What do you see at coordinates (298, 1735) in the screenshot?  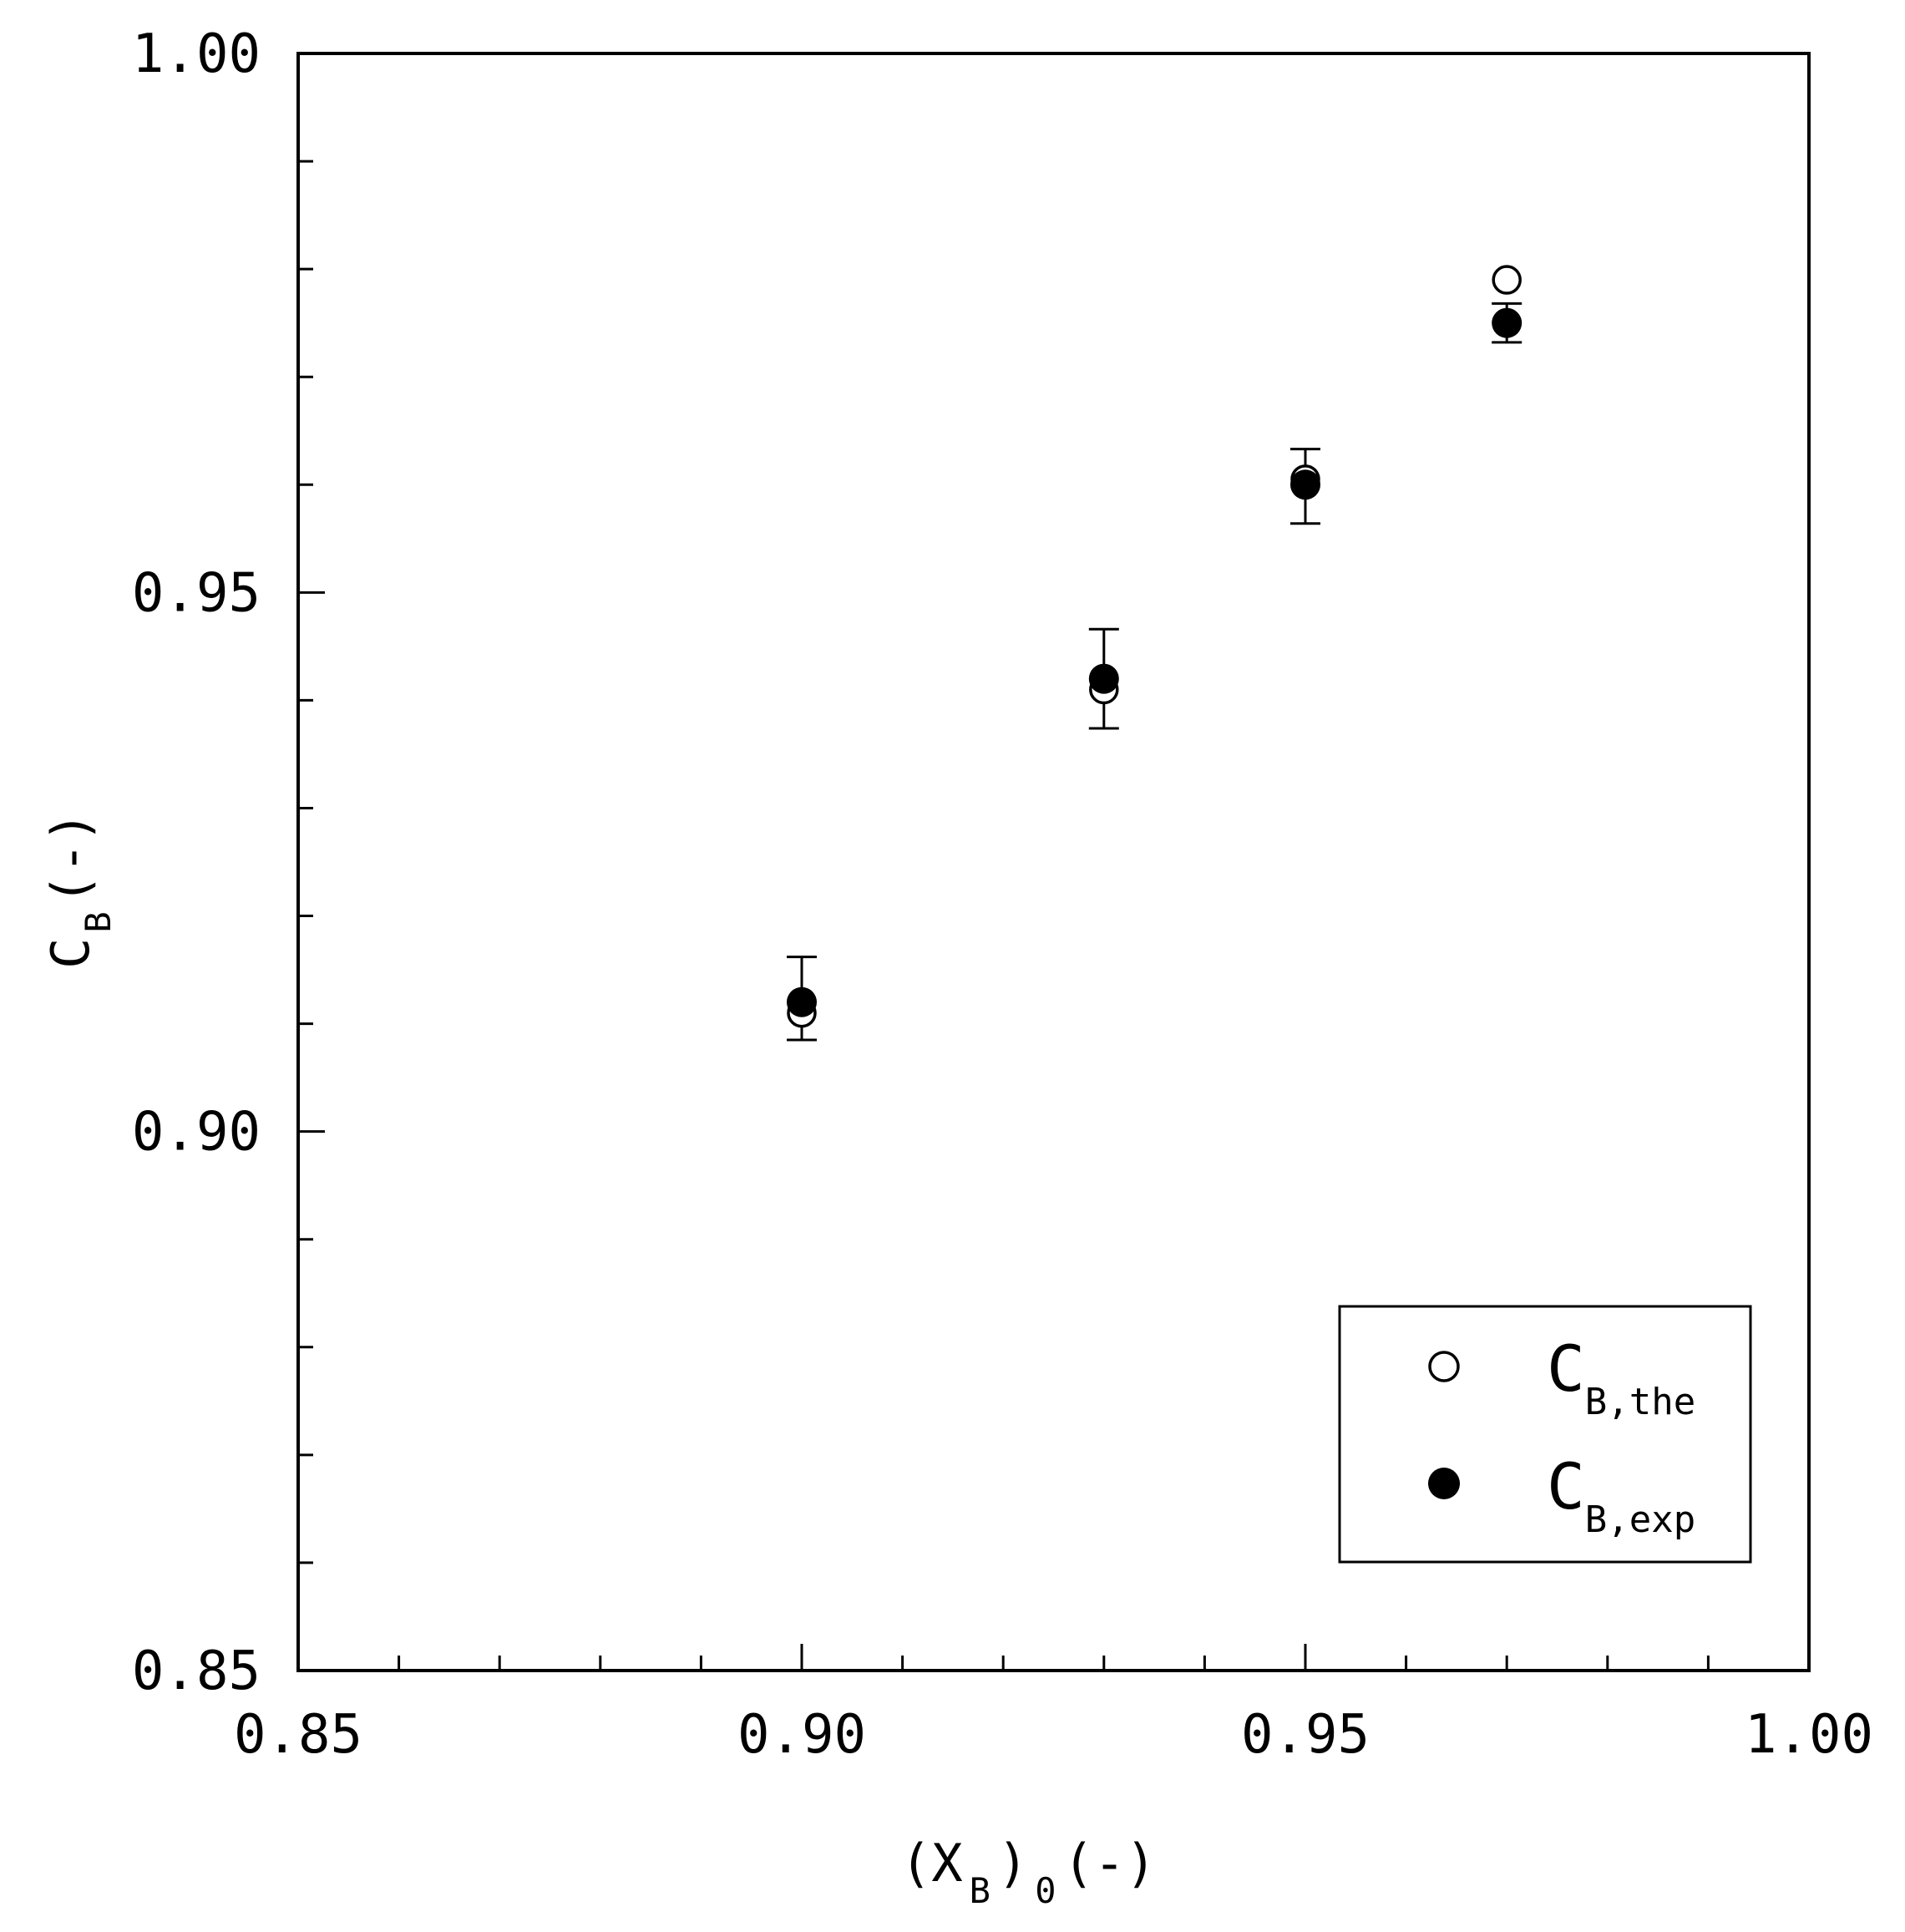 I see `x-tick-label: 0.85` at bounding box center [298, 1735].